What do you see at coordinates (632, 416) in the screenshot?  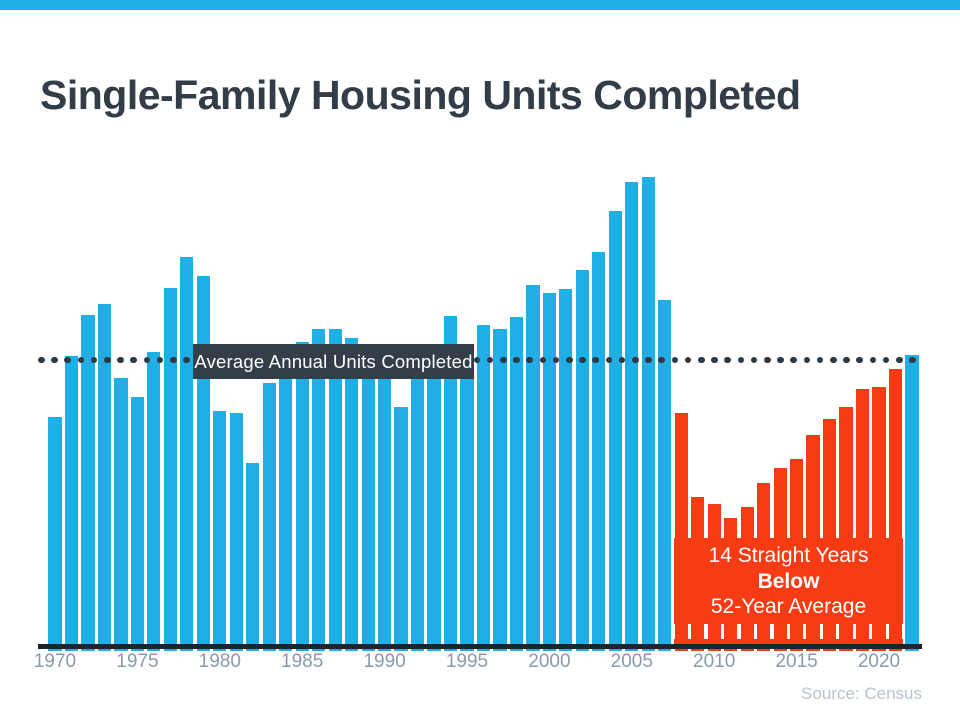 I see `bar-2005` at bounding box center [632, 416].